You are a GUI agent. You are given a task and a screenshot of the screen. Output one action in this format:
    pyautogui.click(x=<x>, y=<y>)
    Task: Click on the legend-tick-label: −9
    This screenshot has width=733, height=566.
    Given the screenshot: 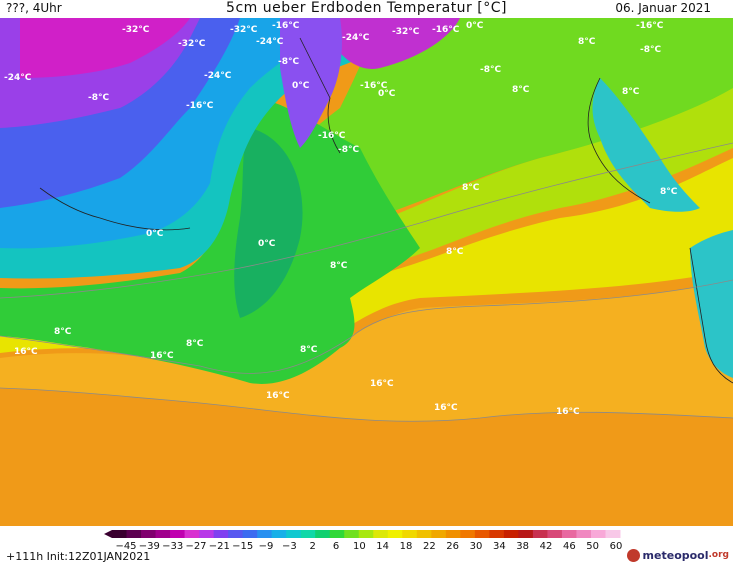 What is the action you would take?
    pyautogui.click(x=266, y=545)
    